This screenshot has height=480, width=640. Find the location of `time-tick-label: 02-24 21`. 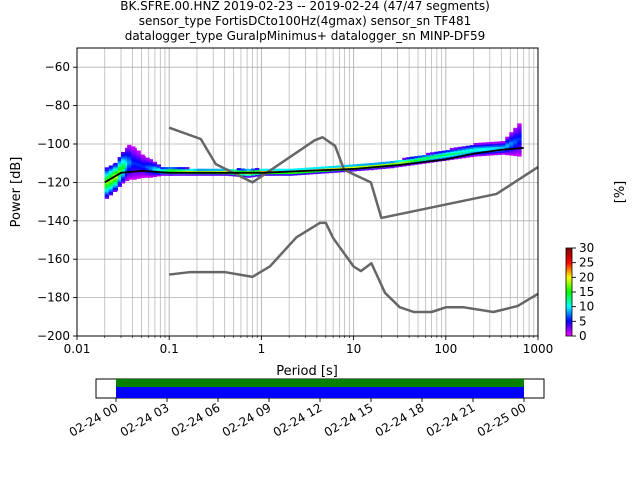

time-tick-label: 02-24 21 is located at coordinates (451, 419).